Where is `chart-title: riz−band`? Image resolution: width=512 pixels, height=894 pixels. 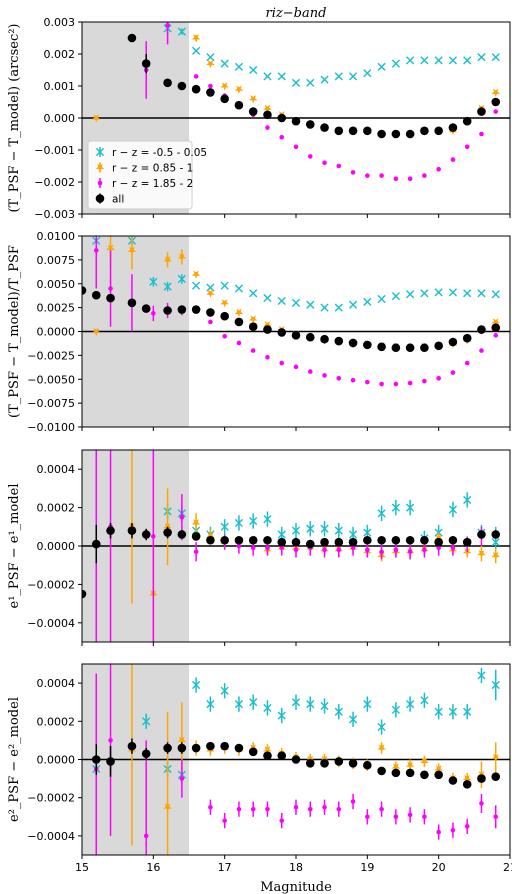 chart-title: riz−band is located at coordinates (296, 13).